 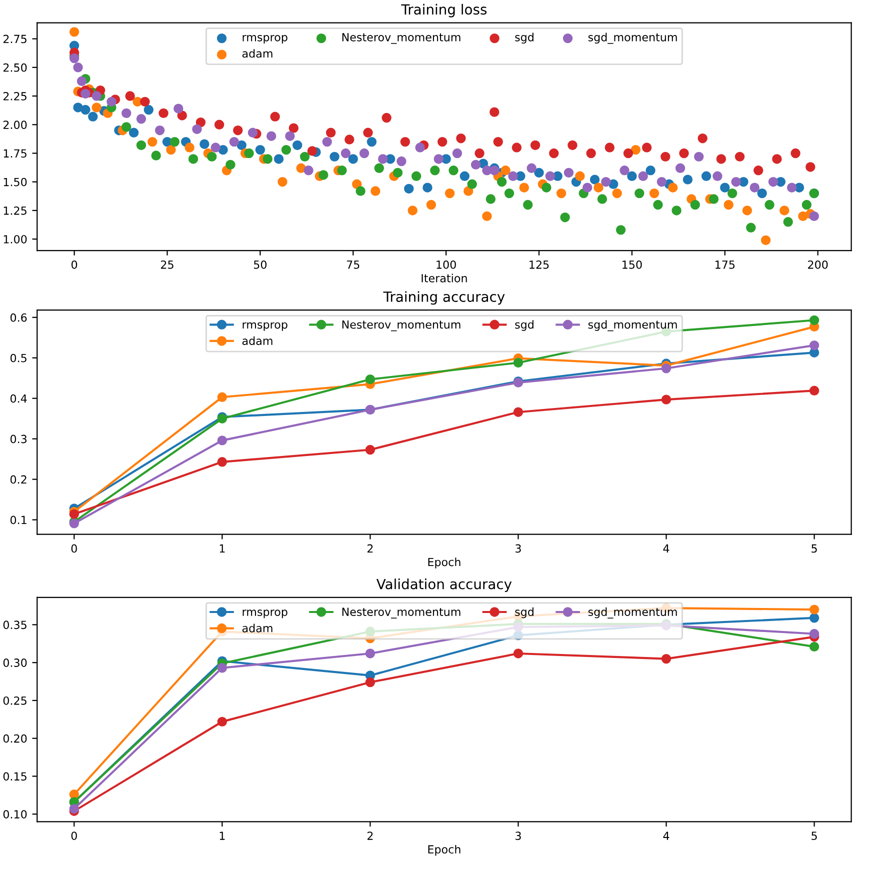 What do you see at coordinates (444, 585) in the screenshot?
I see `chart-title: Validation accuracy` at bounding box center [444, 585].